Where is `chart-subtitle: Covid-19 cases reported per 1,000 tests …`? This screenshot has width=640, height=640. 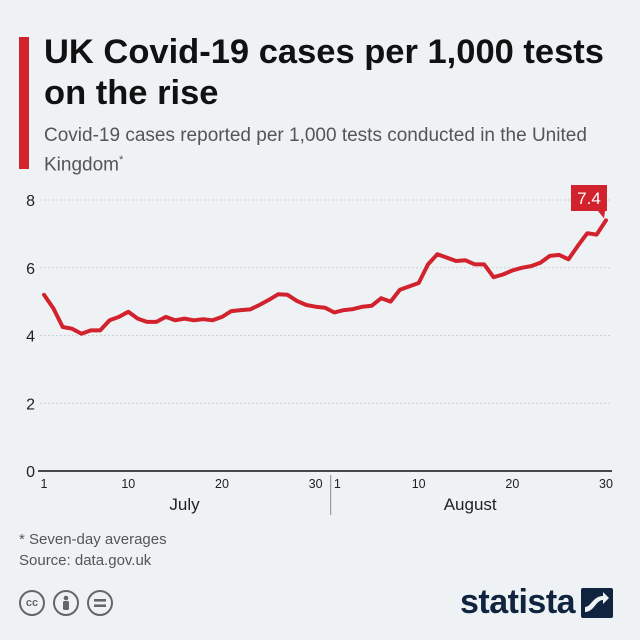
chart-subtitle: Covid-19 cases reported per 1,000 tests … is located at coordinates (324, 150).